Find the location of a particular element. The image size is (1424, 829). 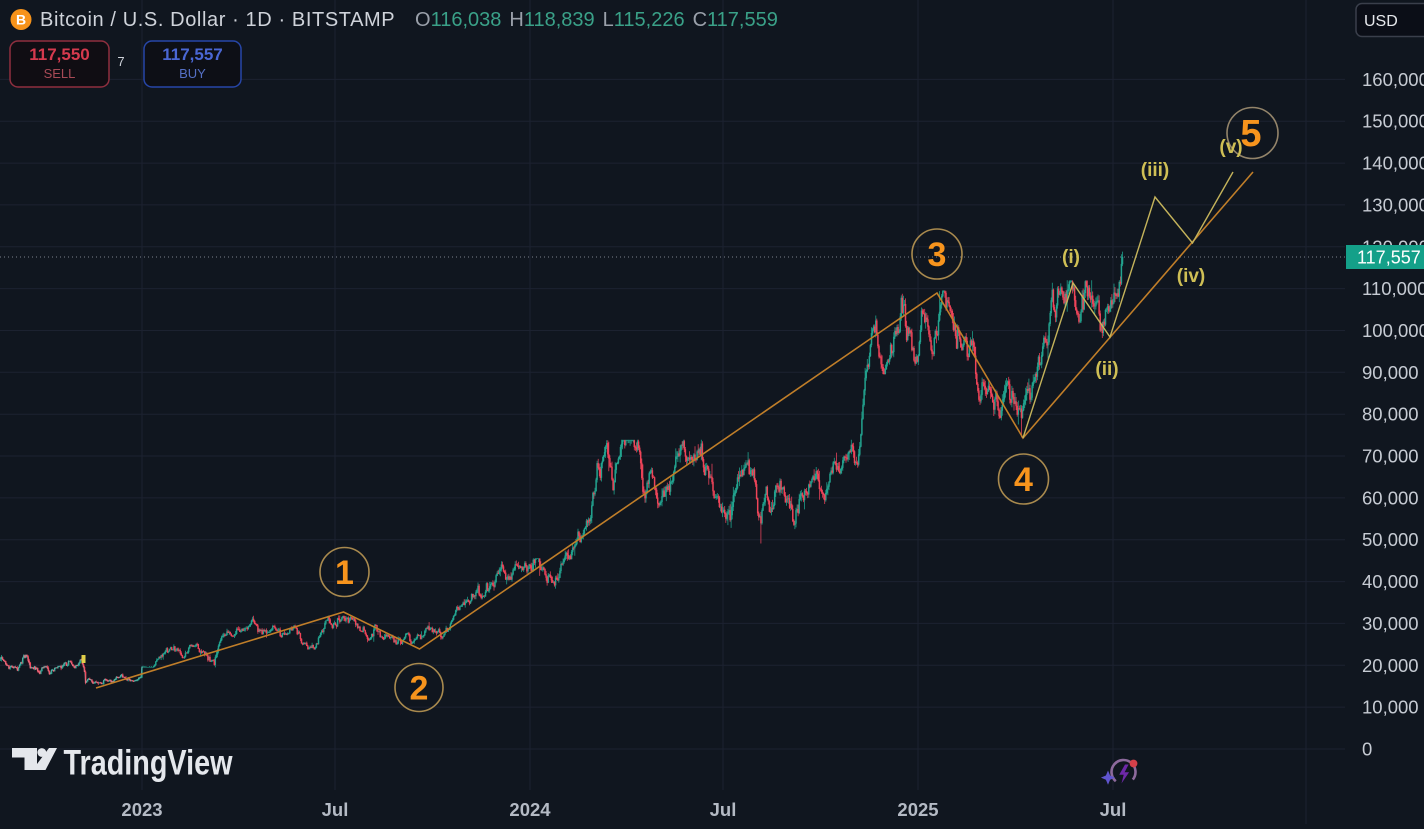

svg-text: 3 is located at coordinates (937, 255).